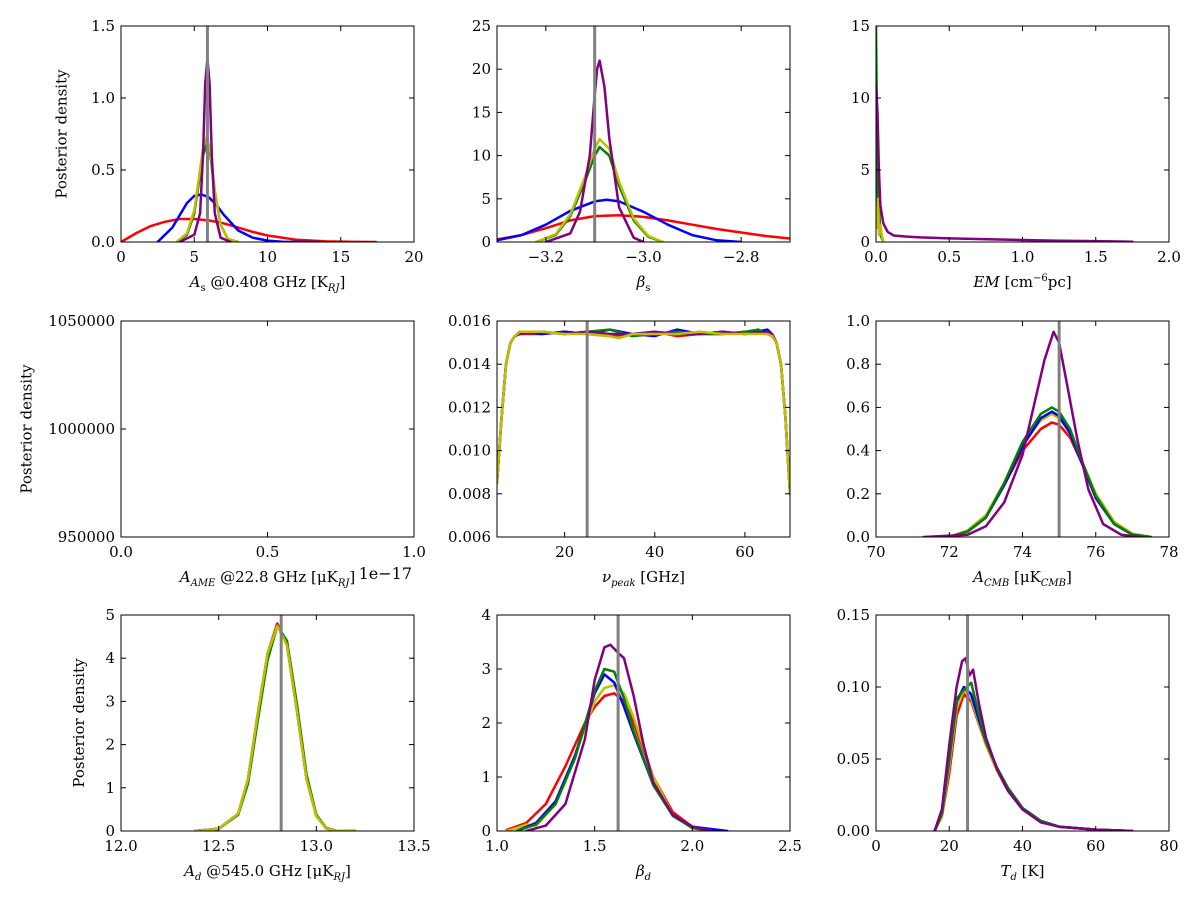 The width and height of the screenshot is (1200, 900). Describe the element at coordinates (790, 846) in the screenshot. I see `x-tick-label: 2.5` at that location.